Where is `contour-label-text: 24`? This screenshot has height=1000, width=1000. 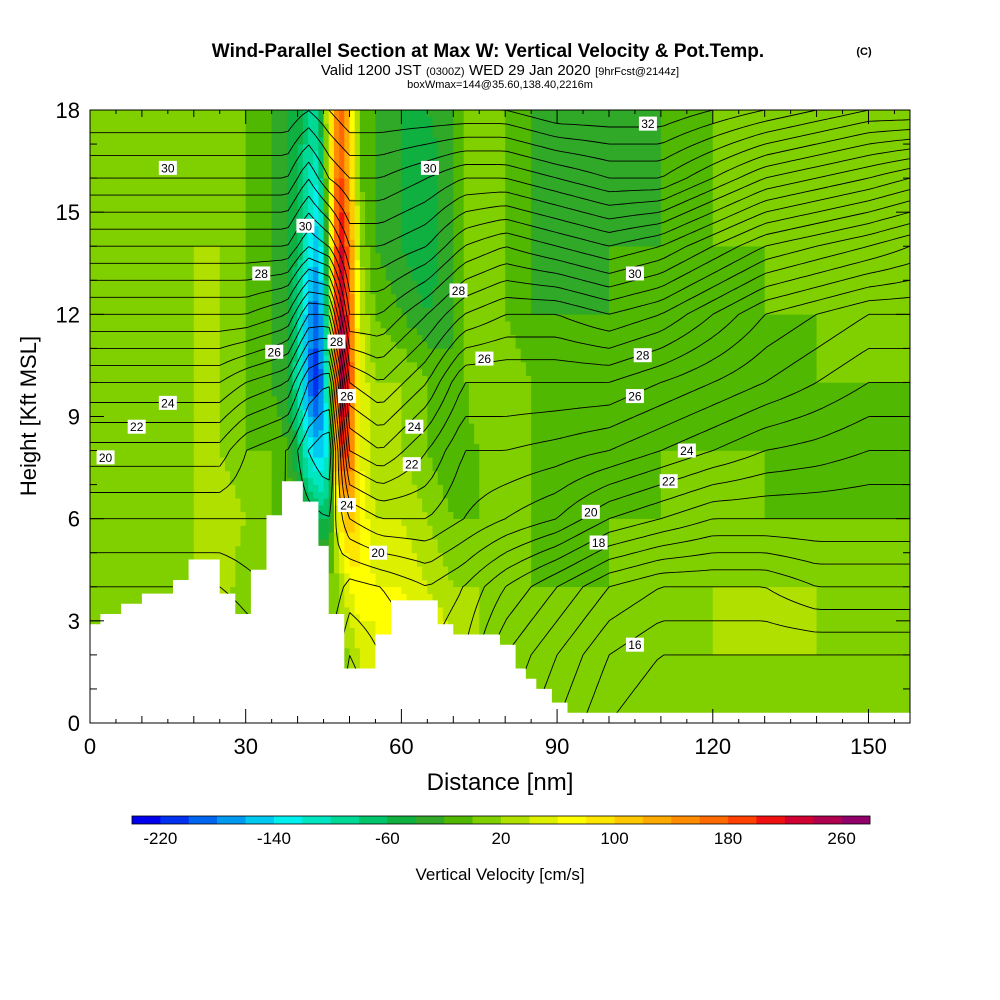 contour-label-text: 24 is located at coordinates (347, 506).